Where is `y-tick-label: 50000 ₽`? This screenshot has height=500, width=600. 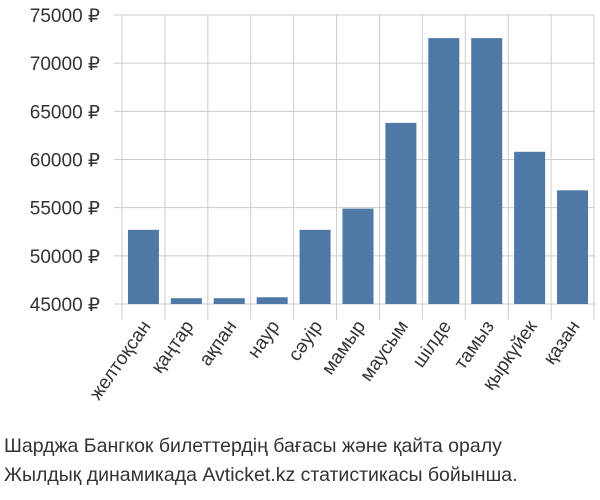 y-tick-label: 50000 ₽ is located at coordinates (65, 257).